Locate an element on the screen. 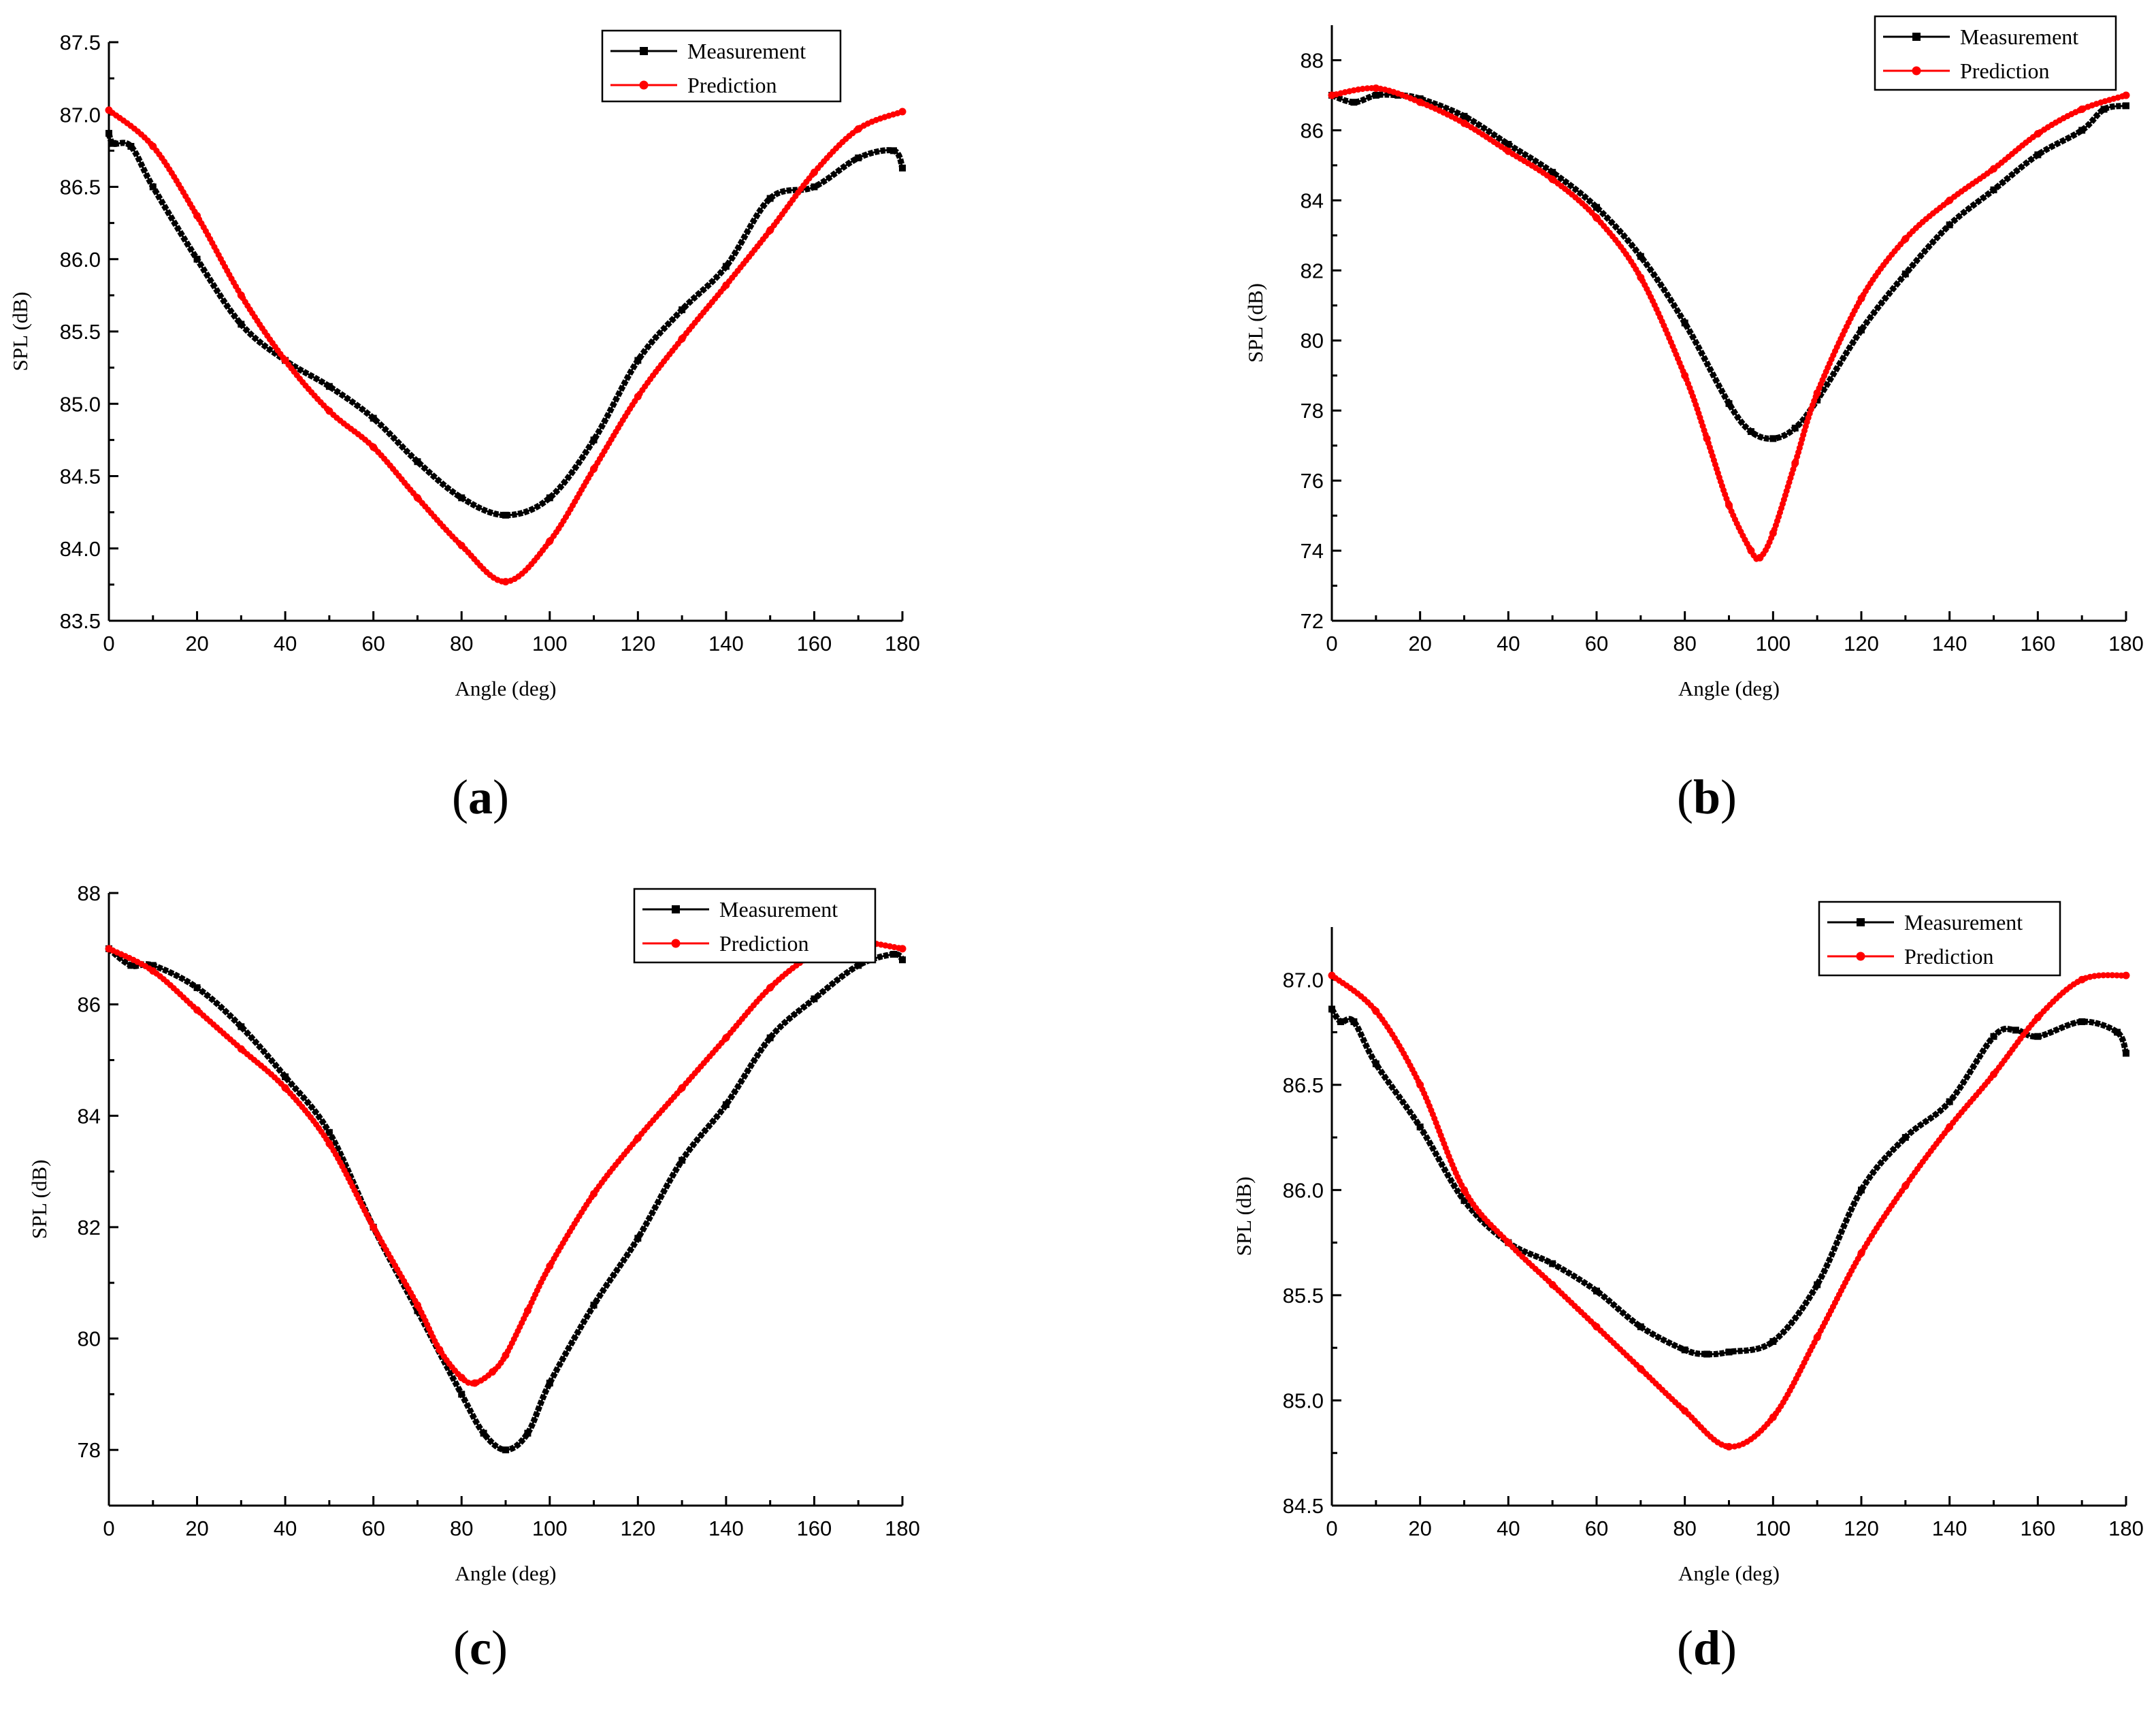  x-tick-label: 180 is located at coordinates (902, 643).